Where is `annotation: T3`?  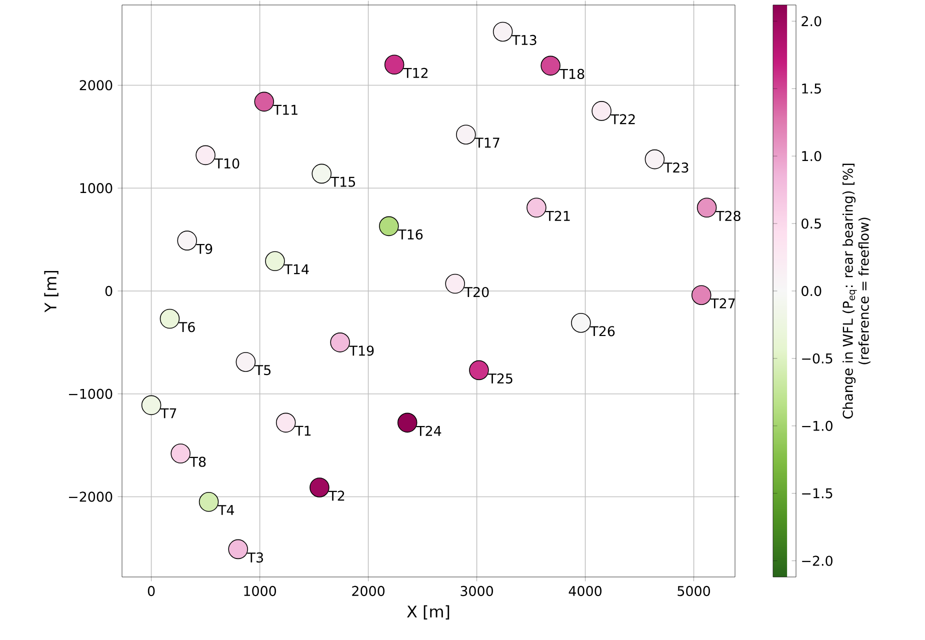
annotation: T3 is located at coordinates (255, 557).